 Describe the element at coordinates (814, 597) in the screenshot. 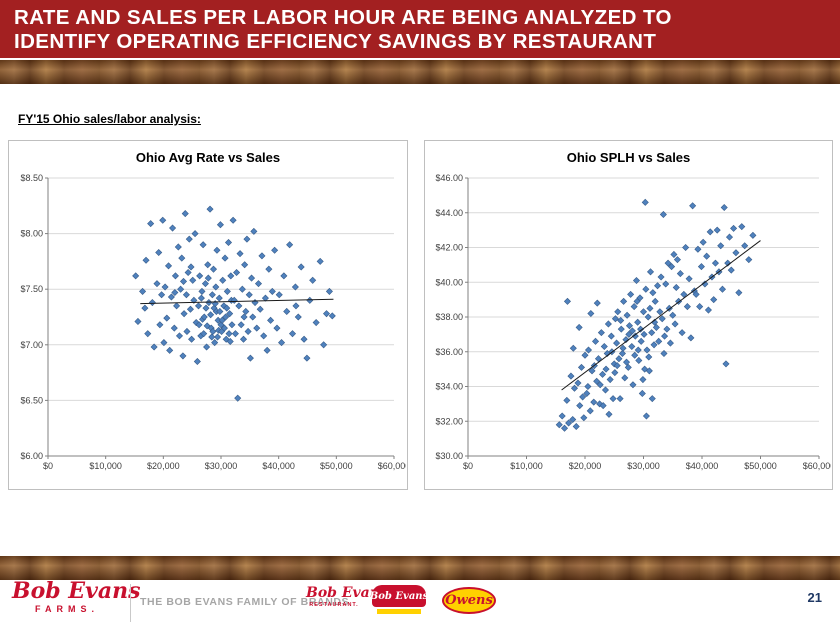

I see `page-number: 21` at that location.